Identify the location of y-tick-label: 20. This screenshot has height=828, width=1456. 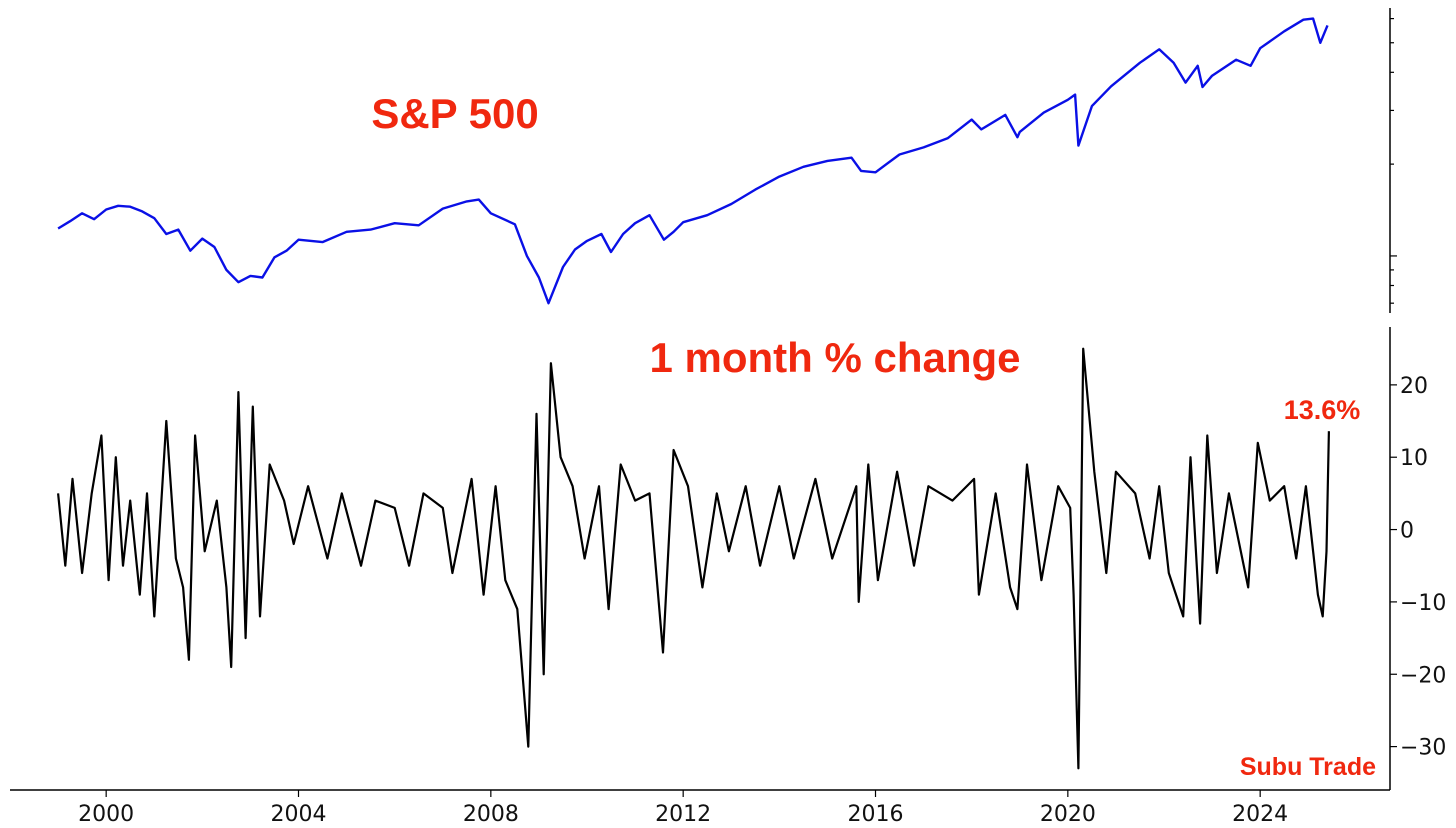
(1414, 386).